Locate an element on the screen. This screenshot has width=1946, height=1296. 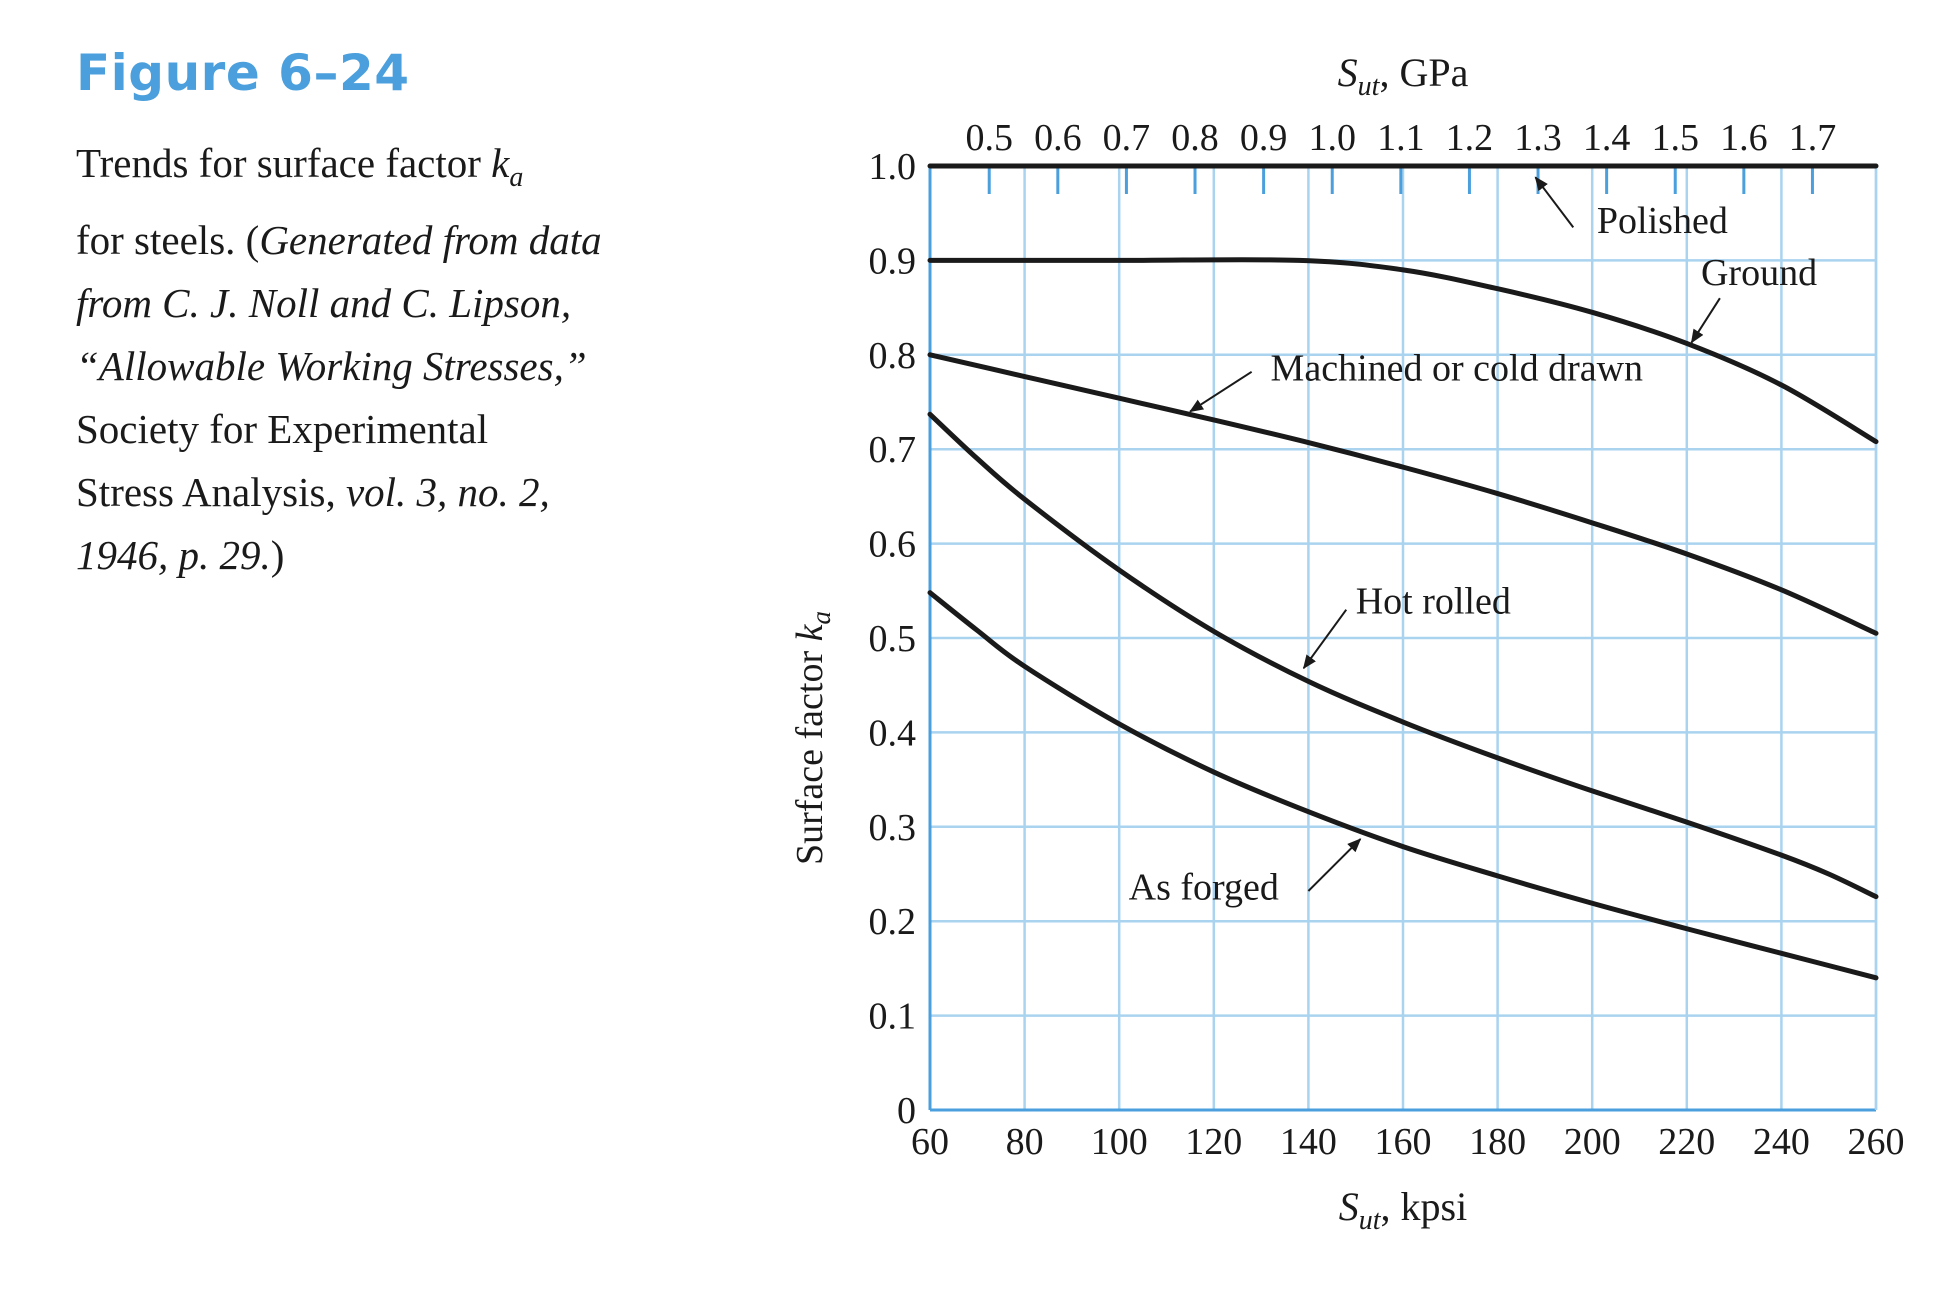
caption-text-italic: vol. 3, no. 2, is located at coordinates (447, 492).